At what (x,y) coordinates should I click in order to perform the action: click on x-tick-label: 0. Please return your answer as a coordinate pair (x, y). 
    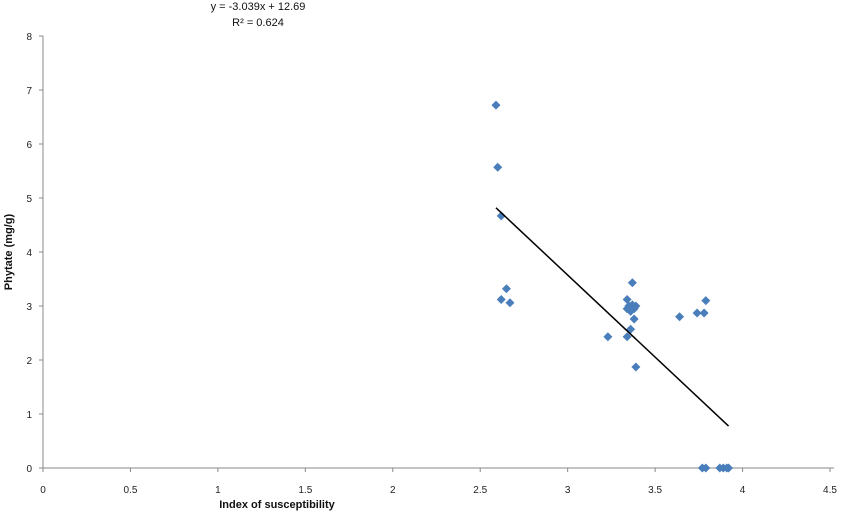
    Looking at the image, I should click on (43, 490).